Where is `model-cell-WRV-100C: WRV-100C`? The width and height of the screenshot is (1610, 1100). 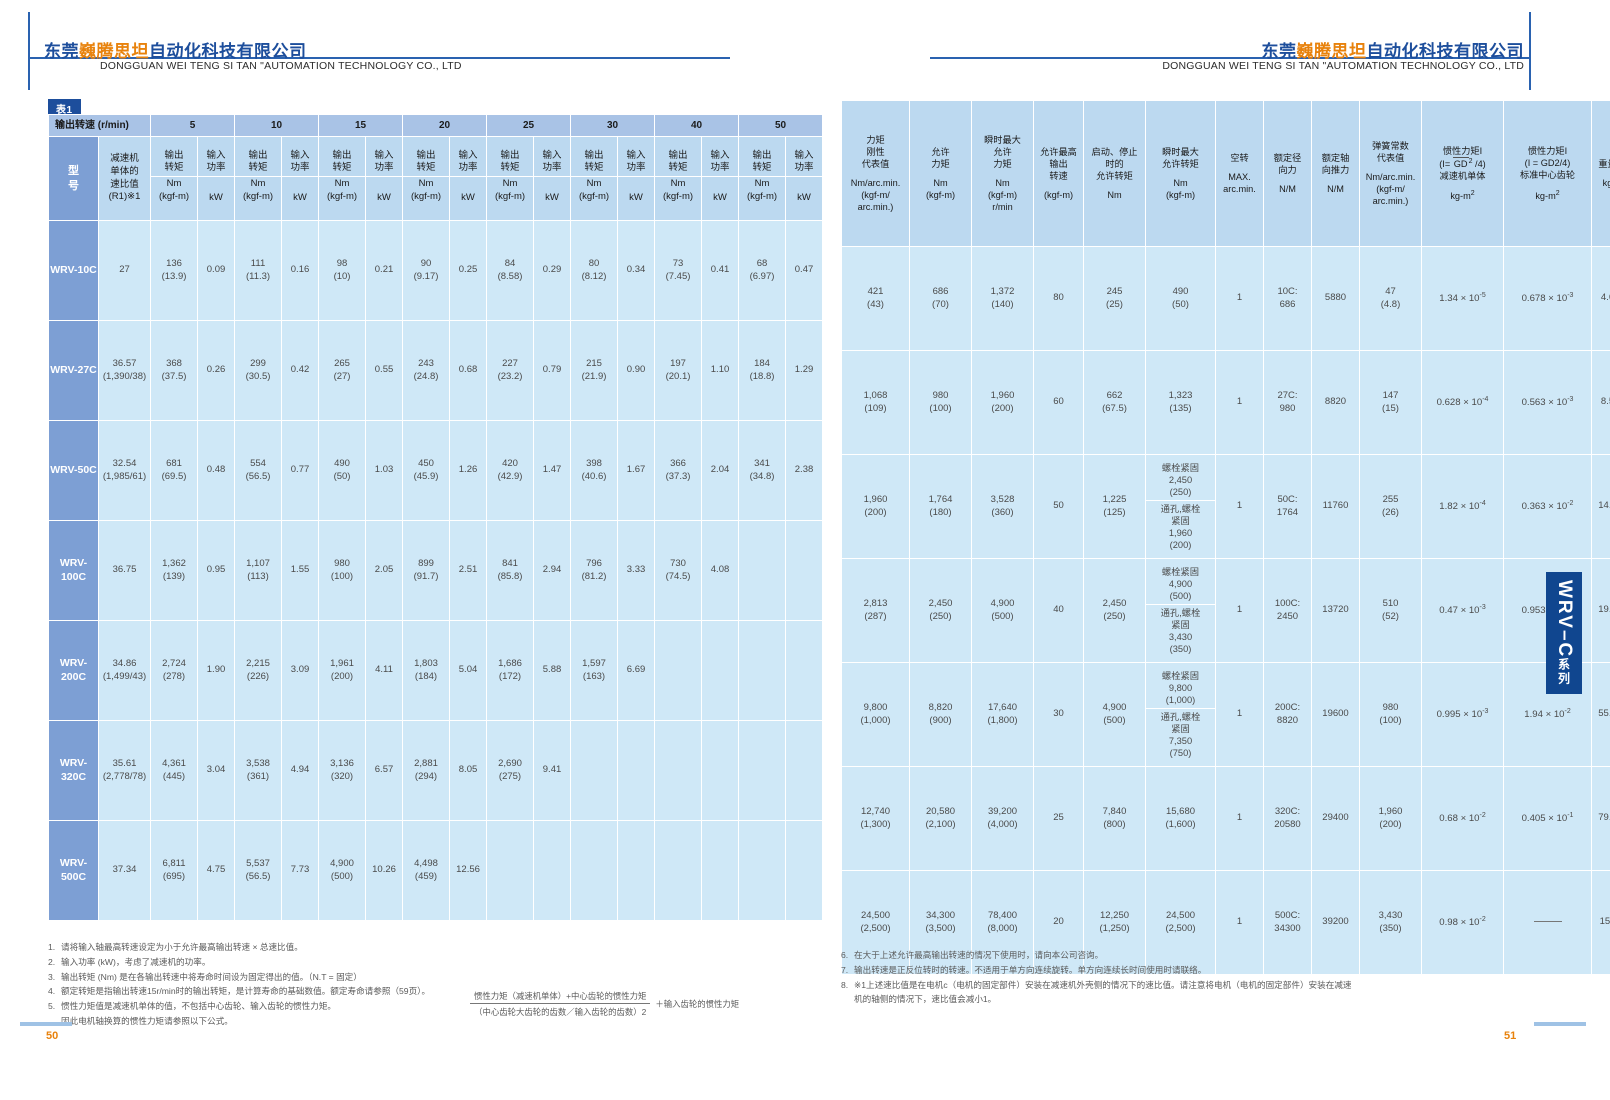 model-cell-WRV-100C: WRV-100C is located at coordinates (73, 570).